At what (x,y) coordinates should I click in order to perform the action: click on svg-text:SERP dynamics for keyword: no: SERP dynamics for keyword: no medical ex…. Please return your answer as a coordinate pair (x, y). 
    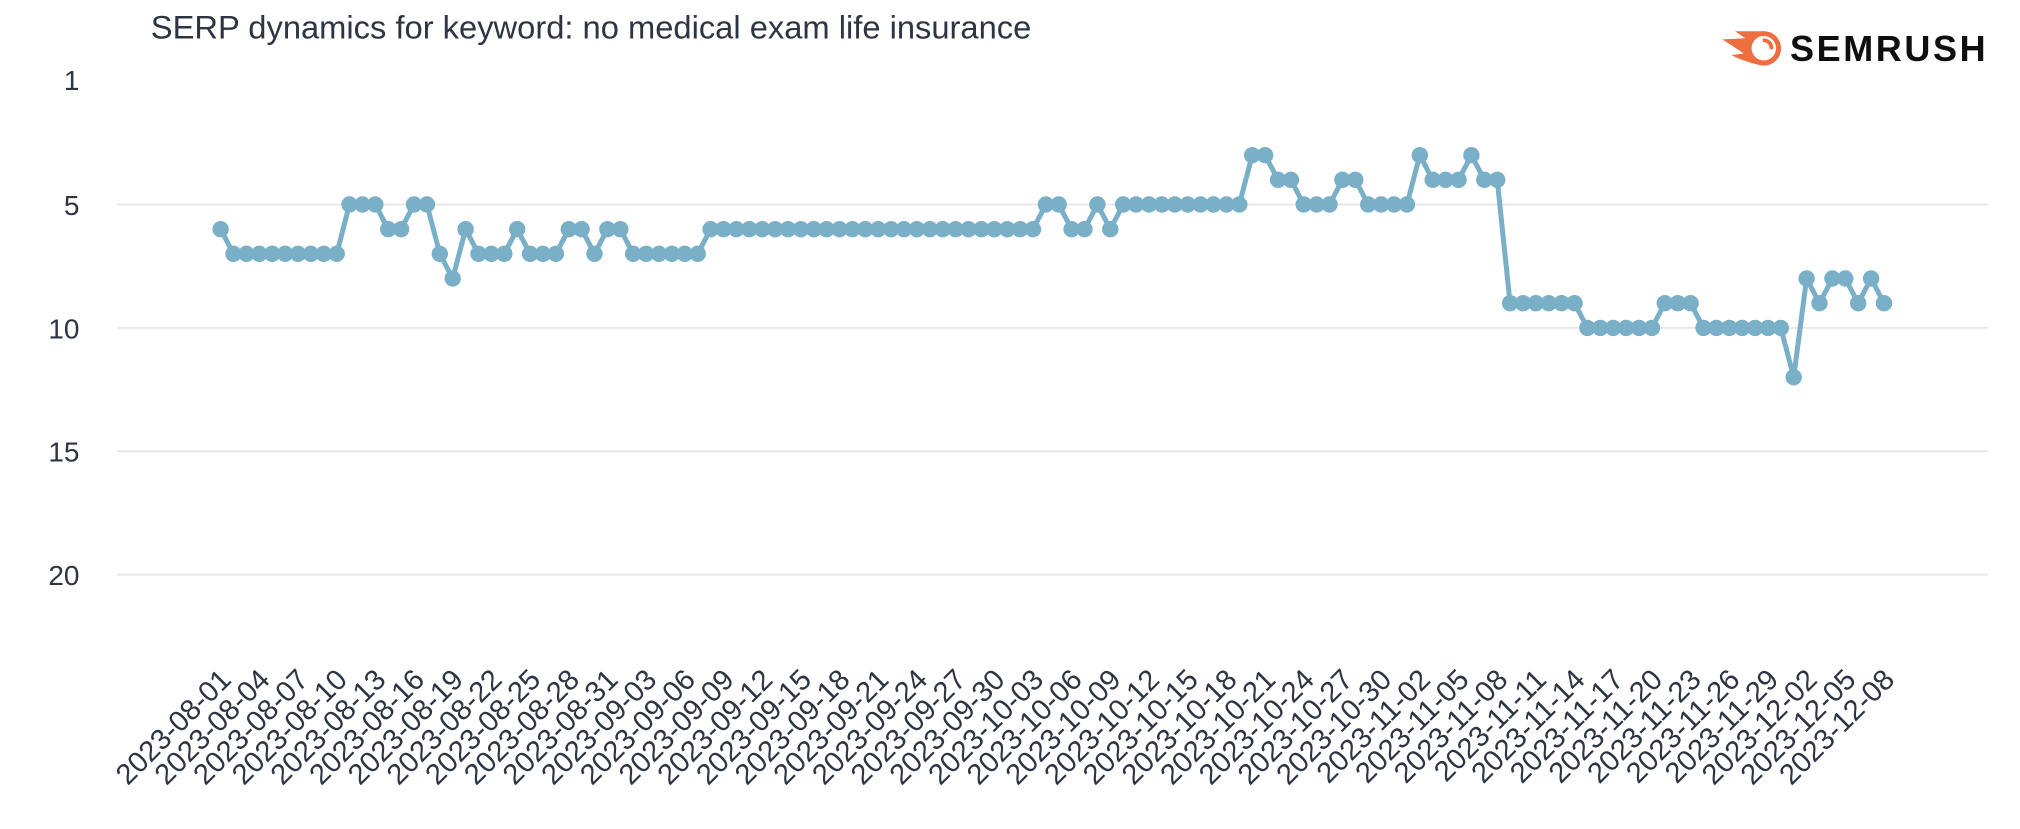
    Looking at the image, I should click on (591, 26).